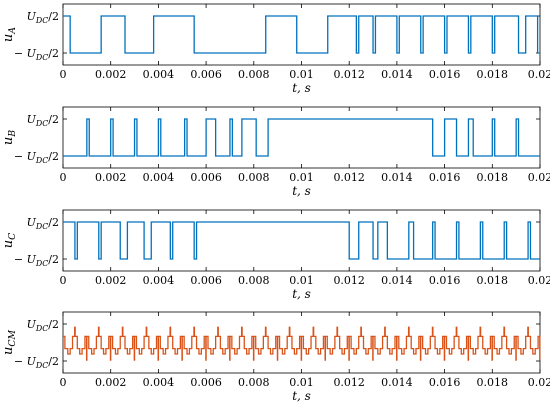 This screenshot has width=550, height=403. Describe the element at coordinates (9, 343) in the screenshot. I see `y-axis-label: uCM` at that location.